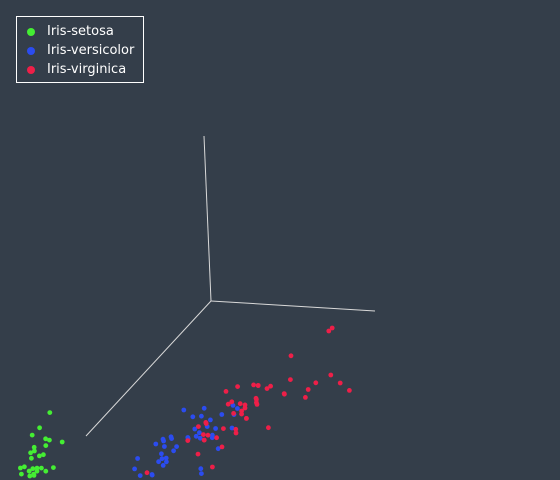 The image size is (560, 480). What do you see at coordinates (85, 50) in the screenshot?
I see `legend-item-versicolor: Iris-versicolor` at bounding box center [85, 50].